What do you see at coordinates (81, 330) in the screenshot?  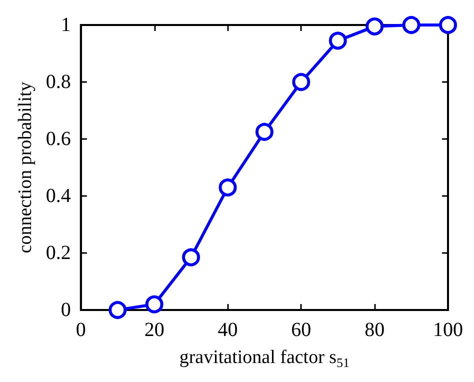 I see `x-tick-label: 0` at bounding box center [81, 330].